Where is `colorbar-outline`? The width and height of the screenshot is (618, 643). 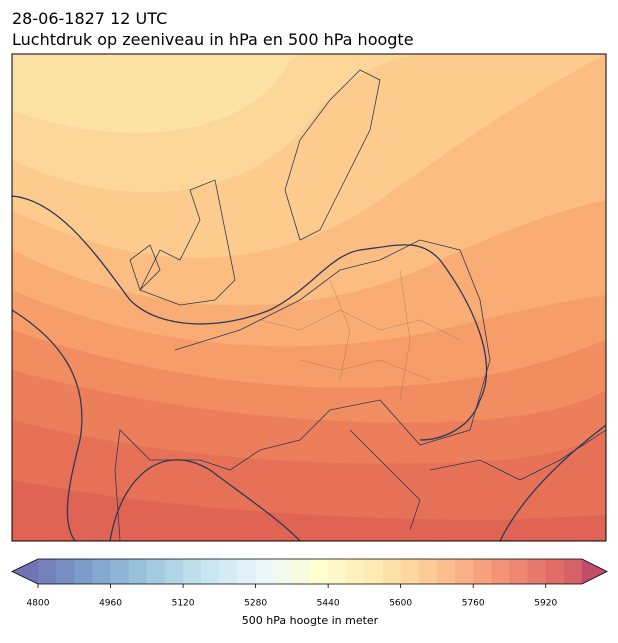 colorbar-outline is located at coordinates (309, 571).